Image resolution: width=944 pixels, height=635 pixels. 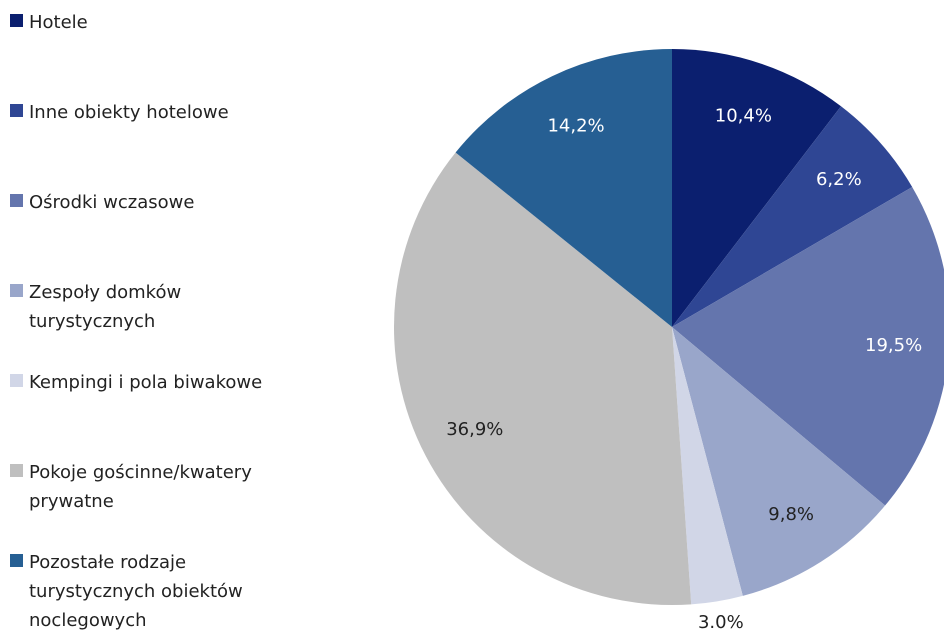 What do you see at coordinates (170, 22) in the screenshot?
I see `legend-item: Hotele` at bounding box center [170, 22].